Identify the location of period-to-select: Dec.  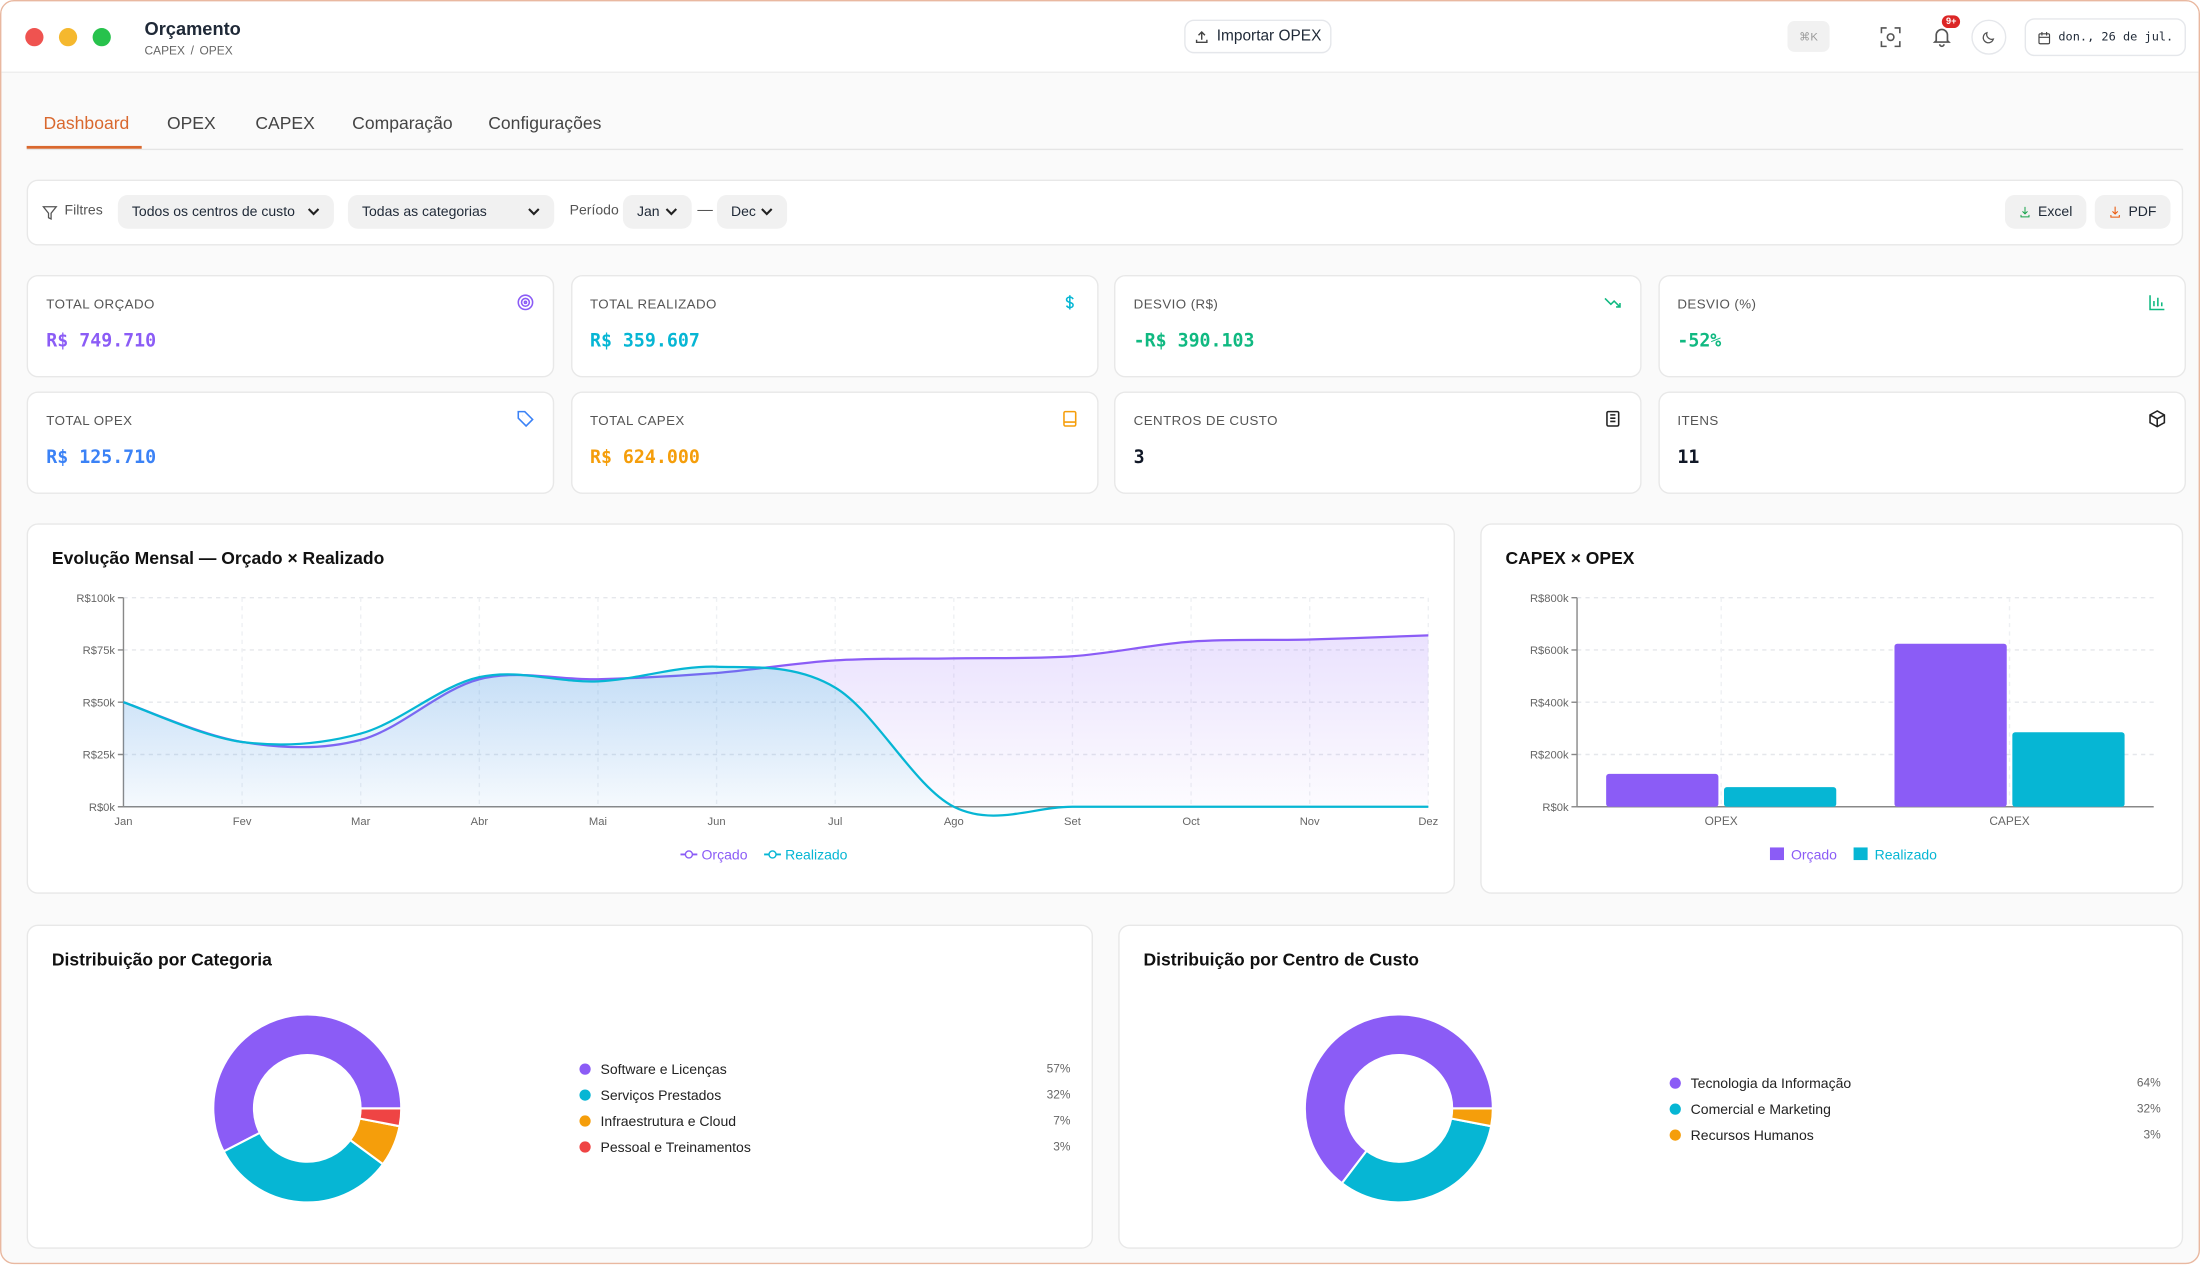
(752, 212).